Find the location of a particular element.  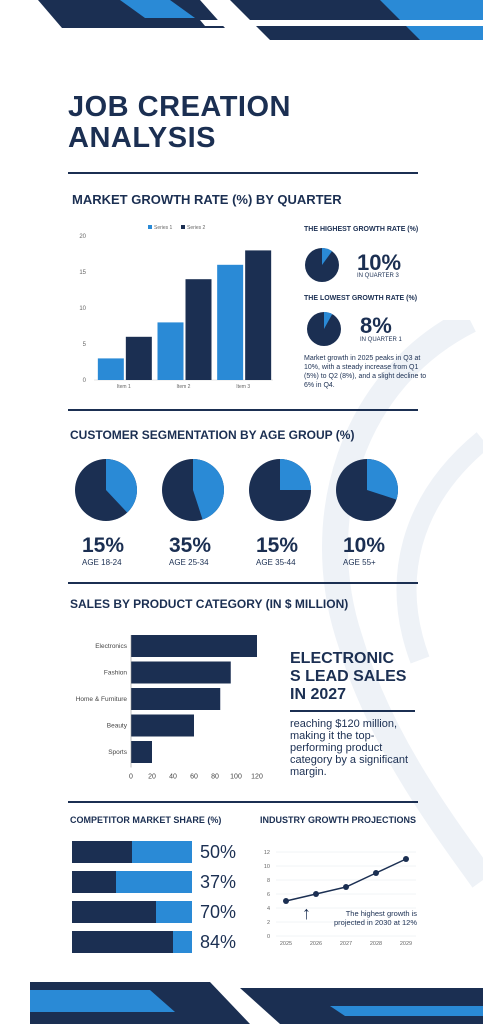

sales-callout-line: S LEAD SALES is located at coordinates (348, 676).